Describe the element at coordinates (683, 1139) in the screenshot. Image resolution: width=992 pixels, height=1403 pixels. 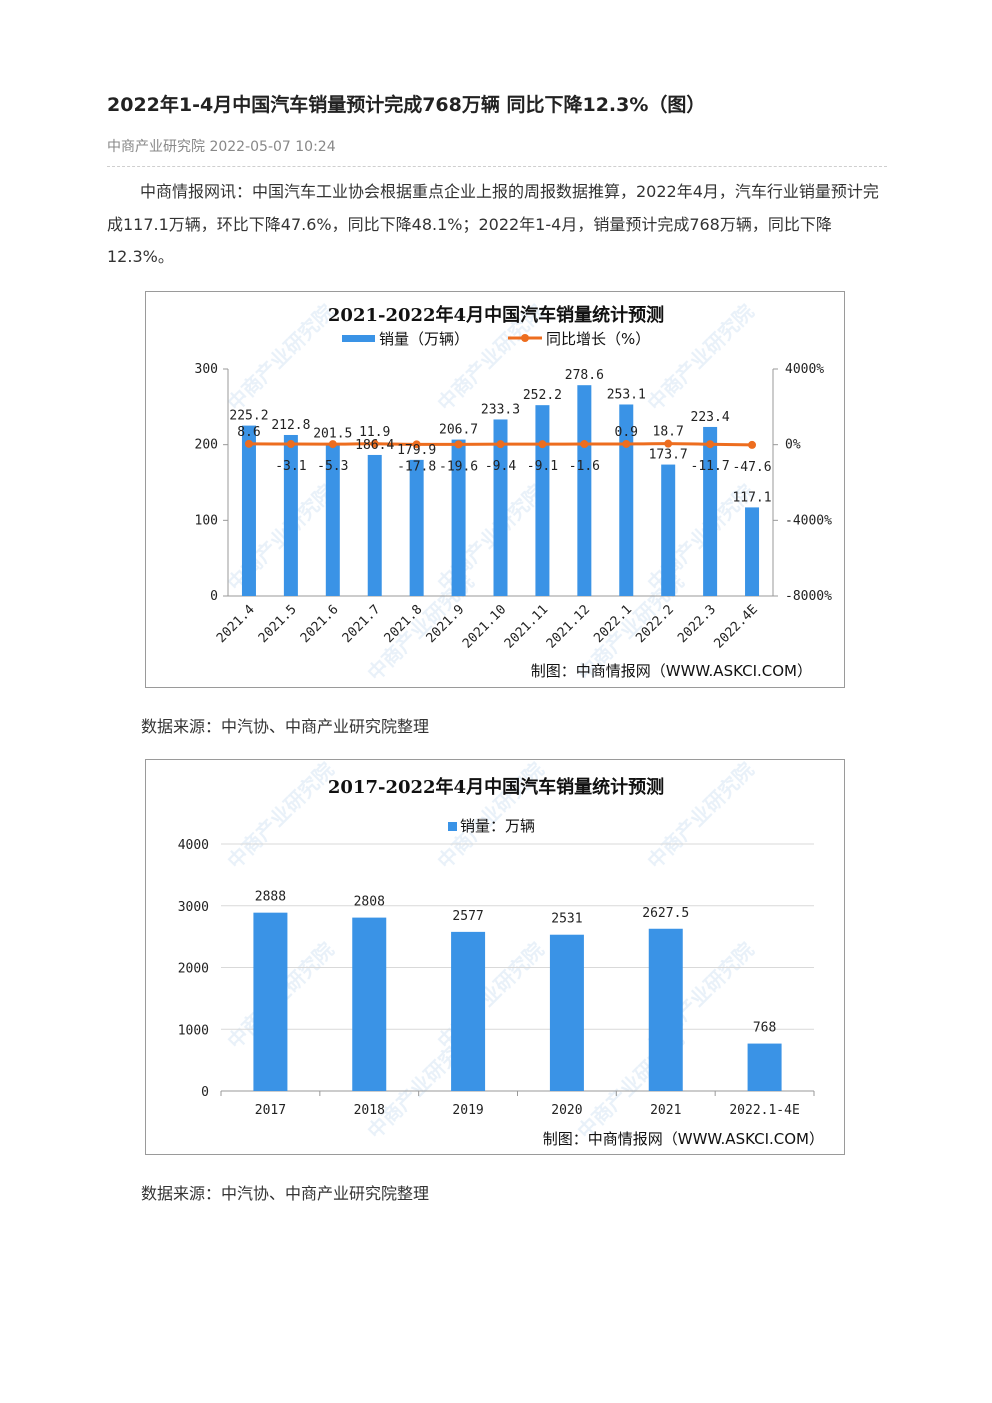
I see `chart-credit: 制图：中商情报网（WWW.ASKCI.COM）` at that location.